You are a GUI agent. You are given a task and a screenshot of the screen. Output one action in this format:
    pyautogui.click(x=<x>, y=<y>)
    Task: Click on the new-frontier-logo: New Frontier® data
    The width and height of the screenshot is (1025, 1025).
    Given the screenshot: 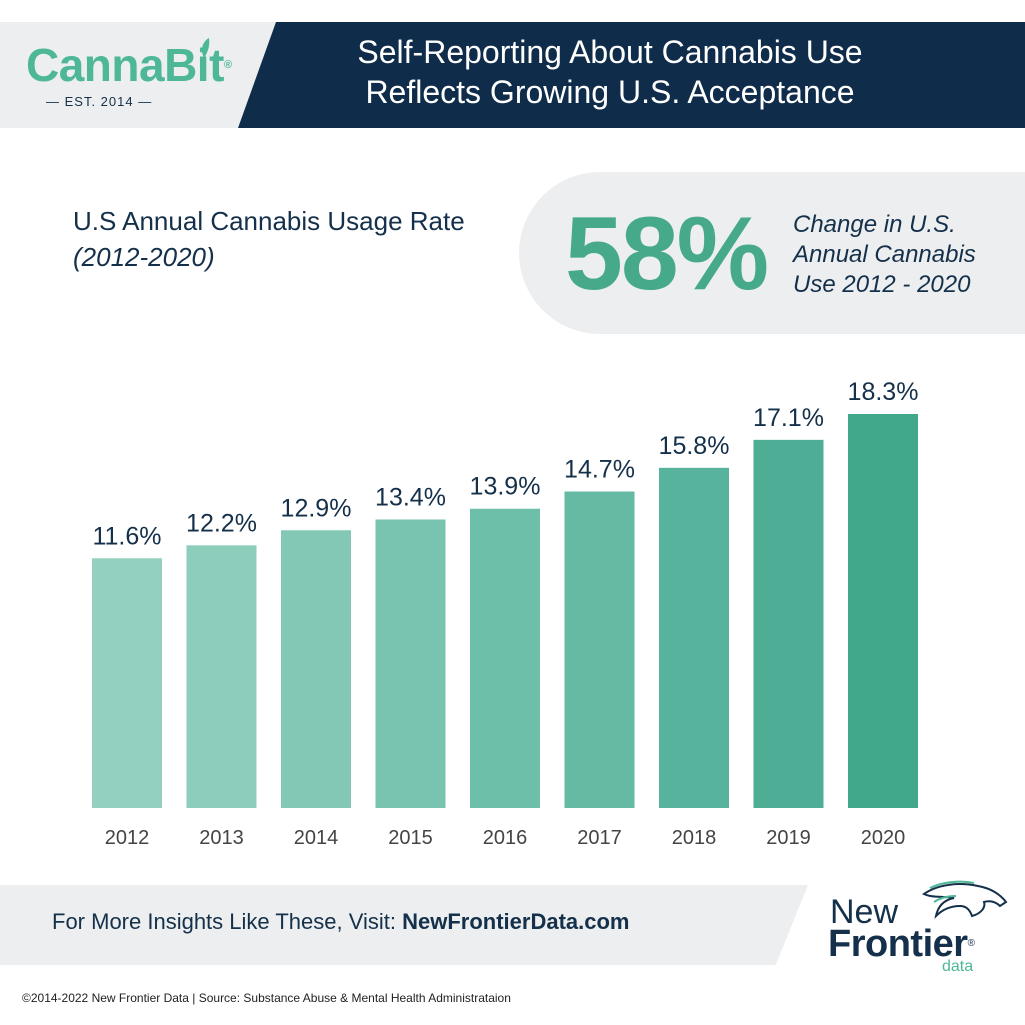 What is the action you would take?
    pyautogui.click(x=918, y=930)
    